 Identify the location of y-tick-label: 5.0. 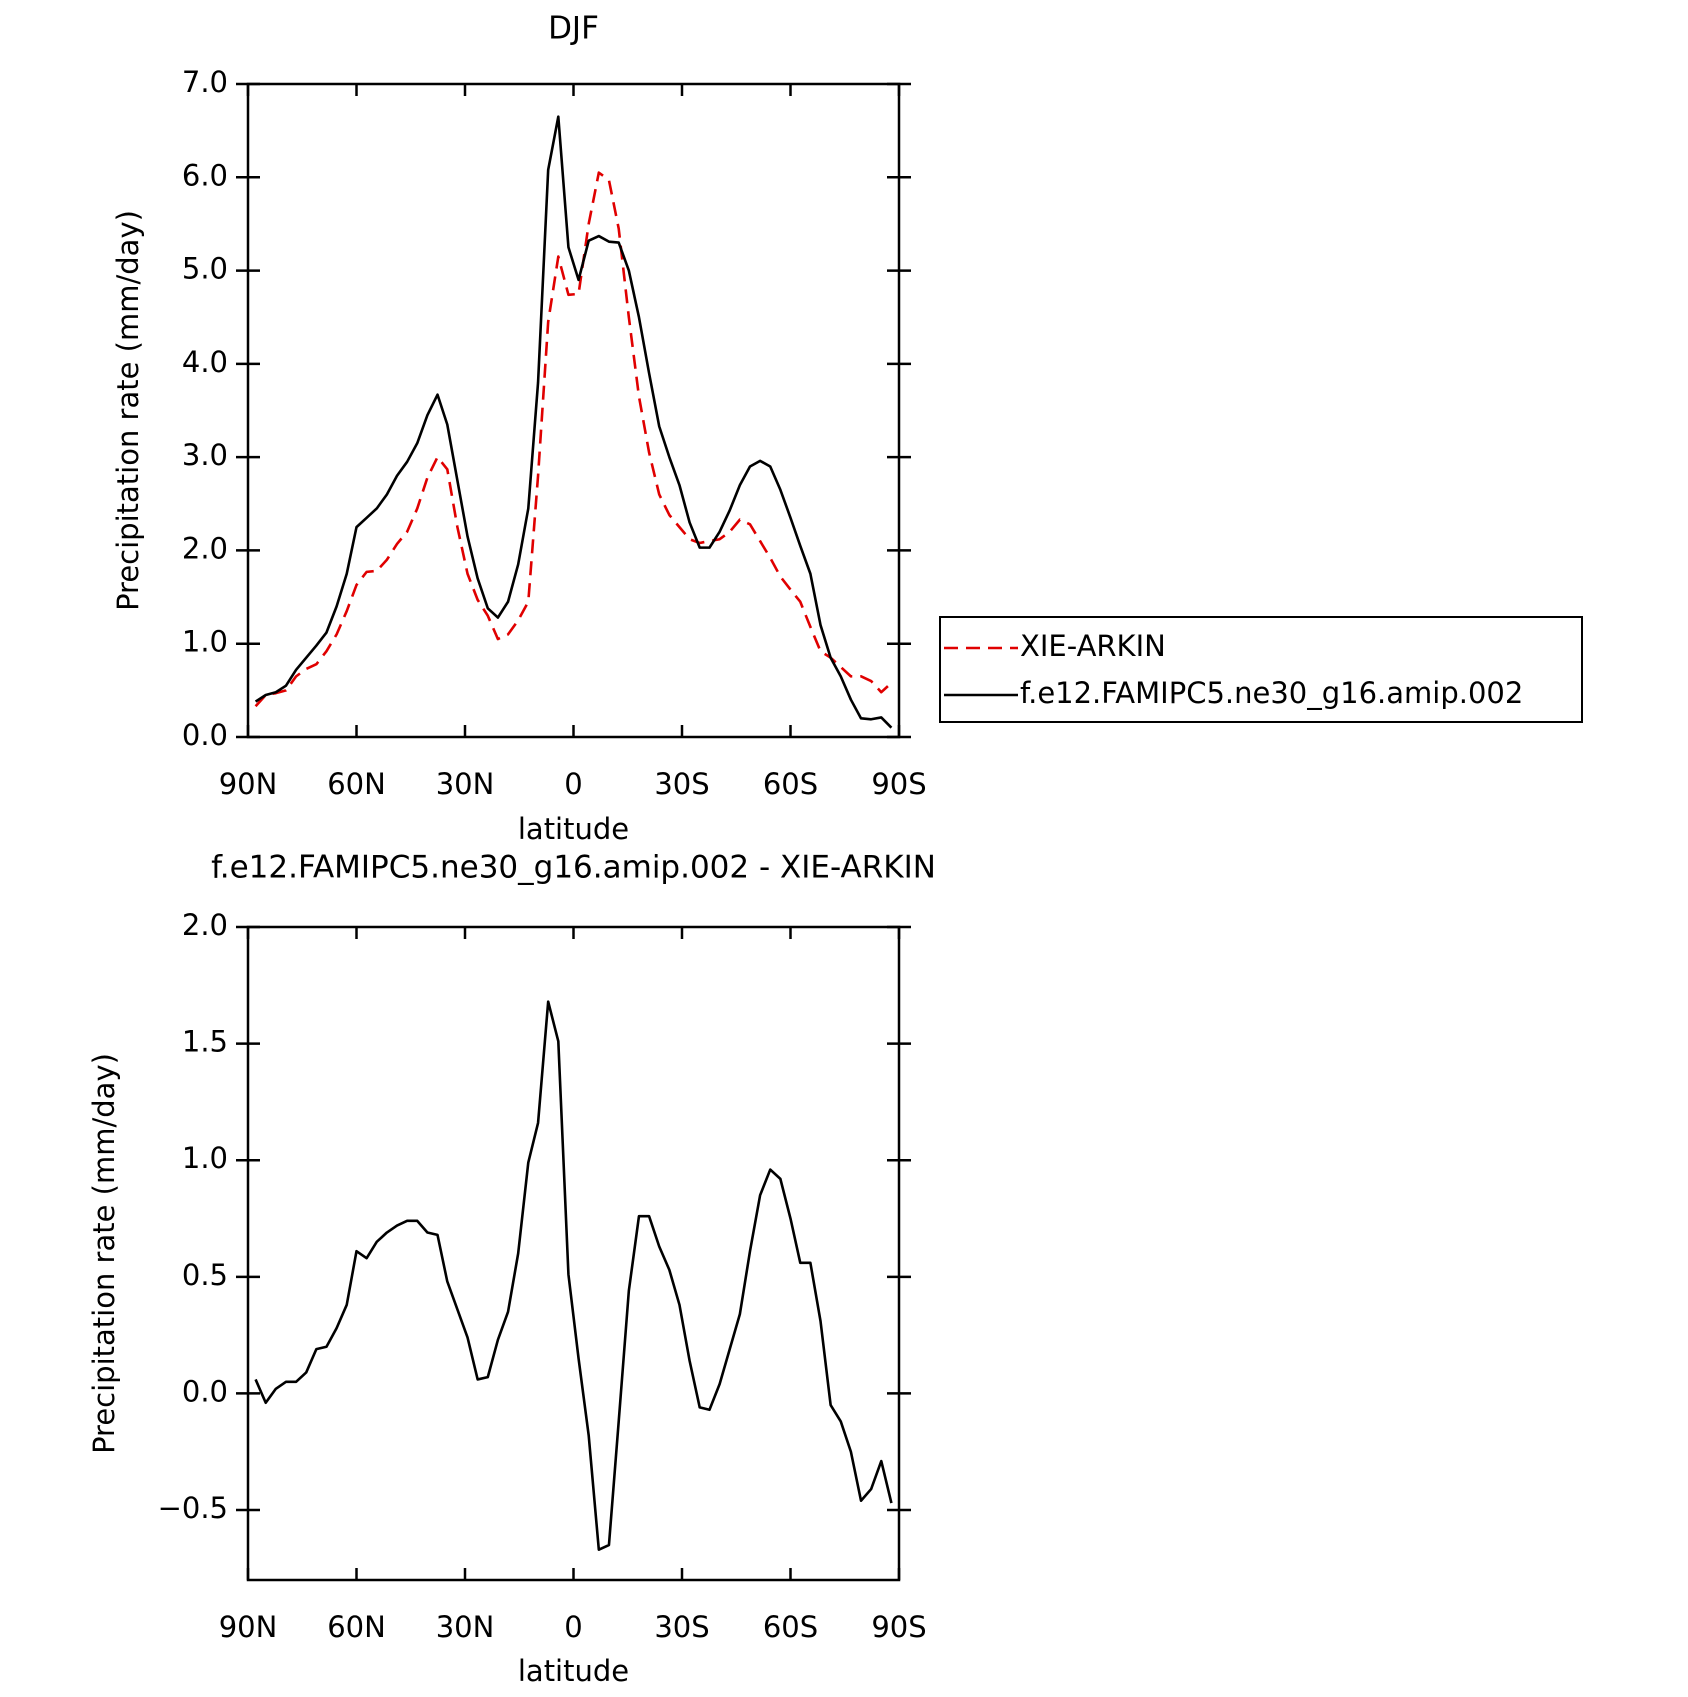
(205, 269).